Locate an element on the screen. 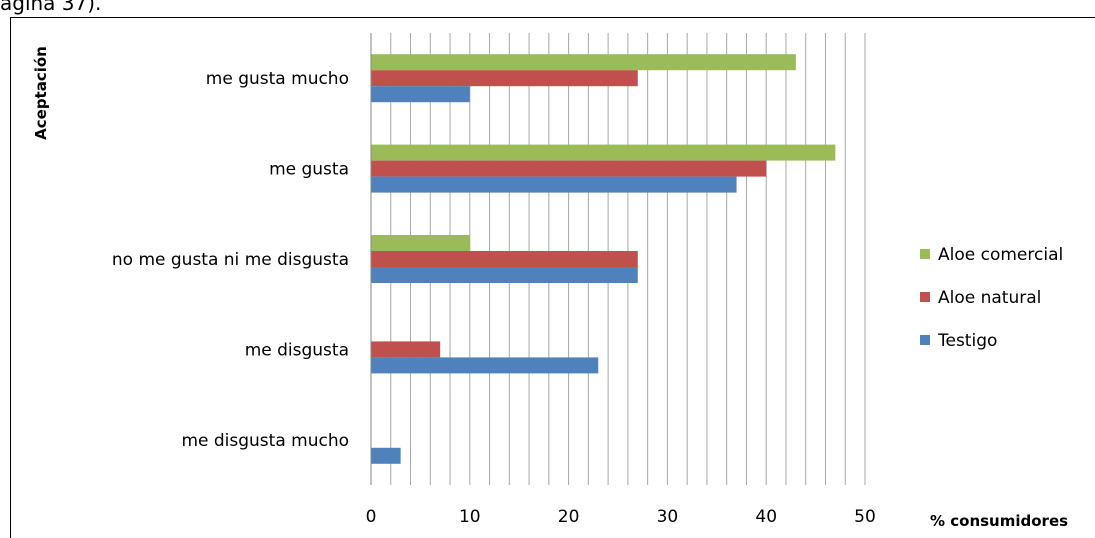  category-label: me disgusta mucho is located at coordinates (265, 441).